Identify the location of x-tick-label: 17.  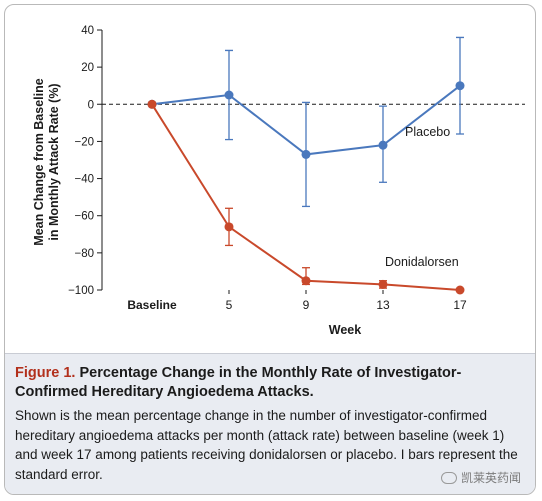
(460, 305).